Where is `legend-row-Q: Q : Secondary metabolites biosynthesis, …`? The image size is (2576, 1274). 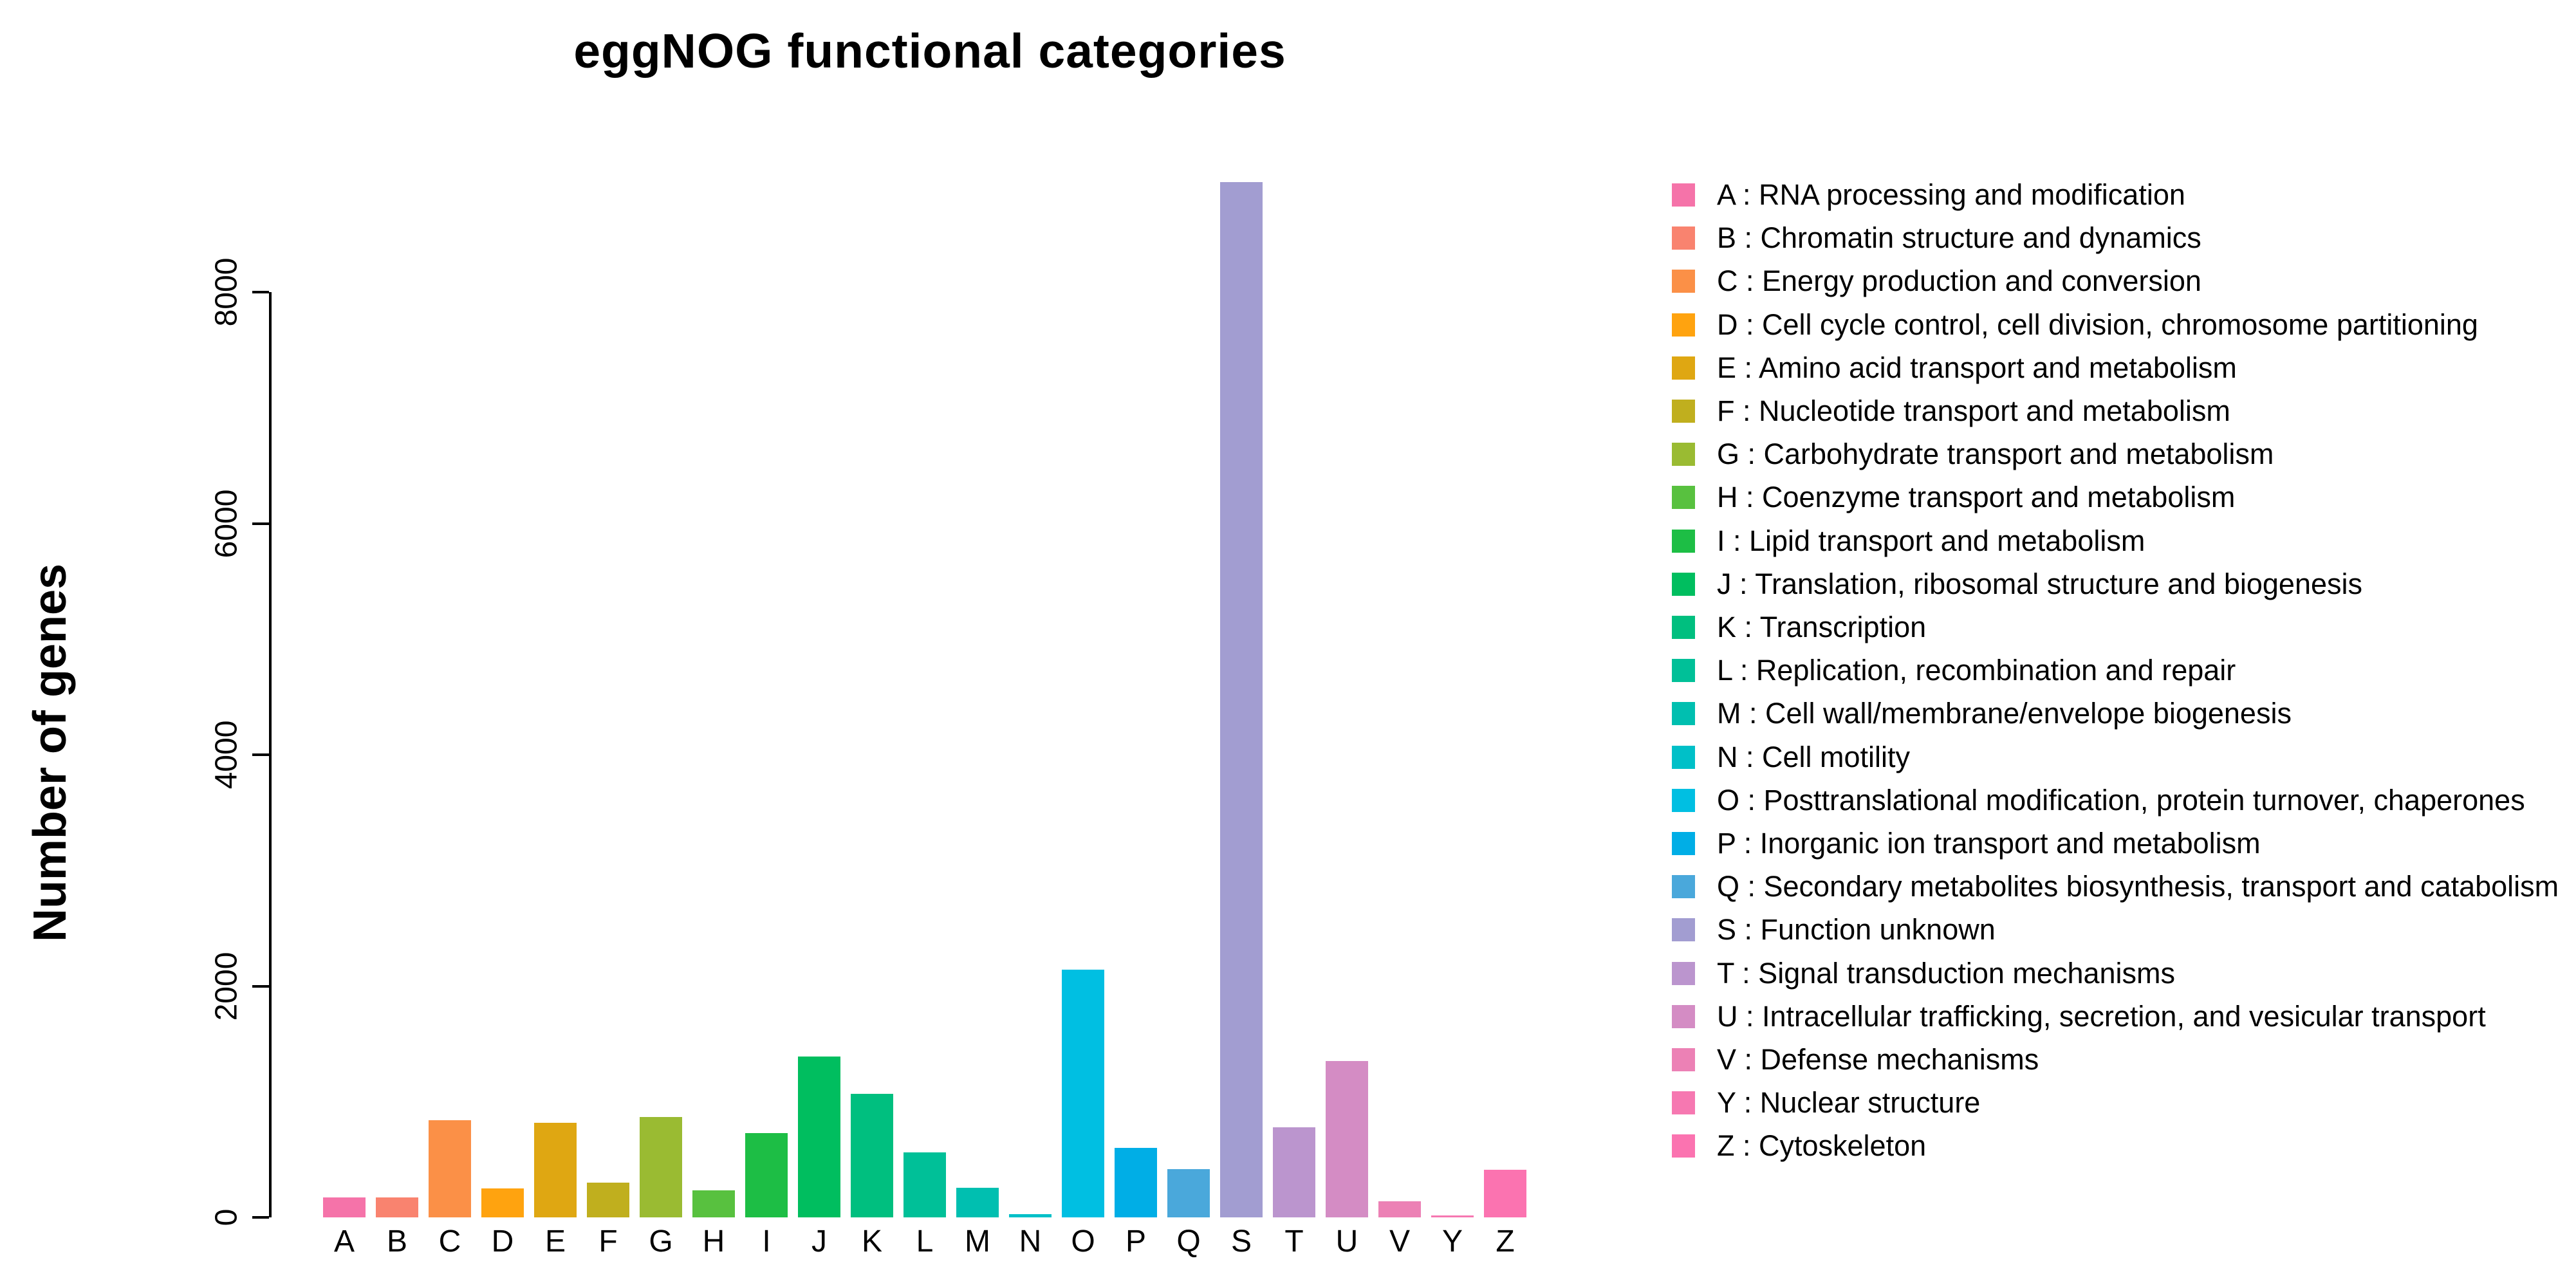
legend-row-Q: Q : Secondary metabolites biosynthesis, … is located at coordinates (2115, 887).